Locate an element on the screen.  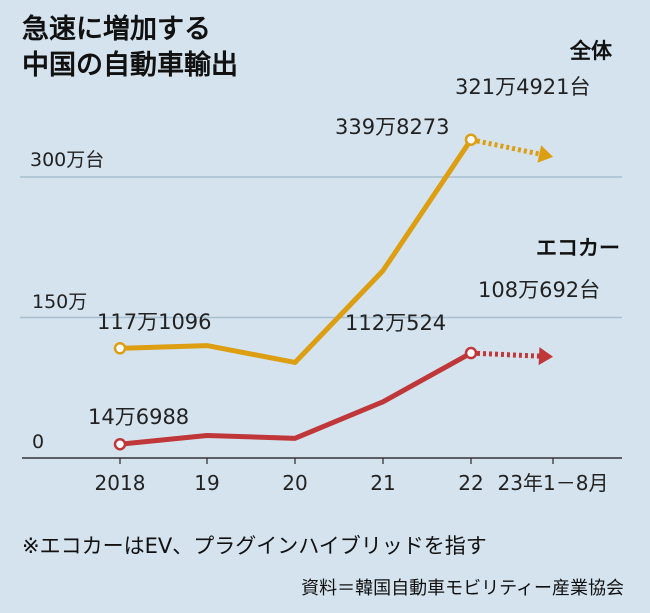
x-tick-label-1: 19 is located at coordinates (206, 483).